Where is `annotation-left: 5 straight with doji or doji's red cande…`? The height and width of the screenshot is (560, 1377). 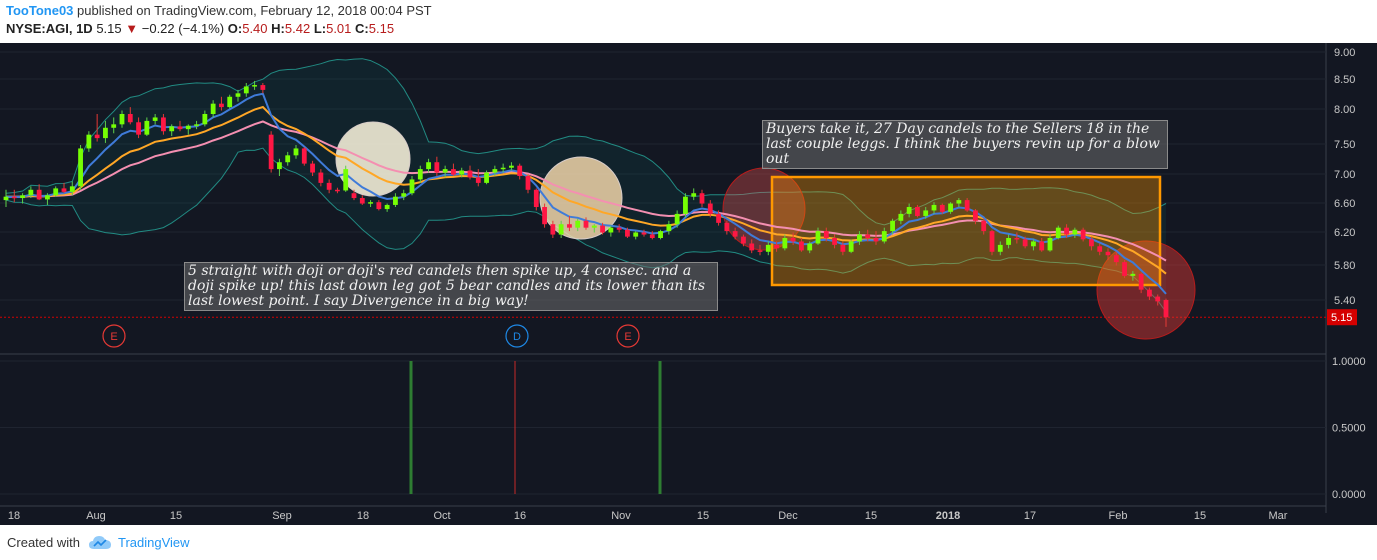 annotation-left: 5 straight with doji or doji's red cande… is located at coordinates (451, 286).